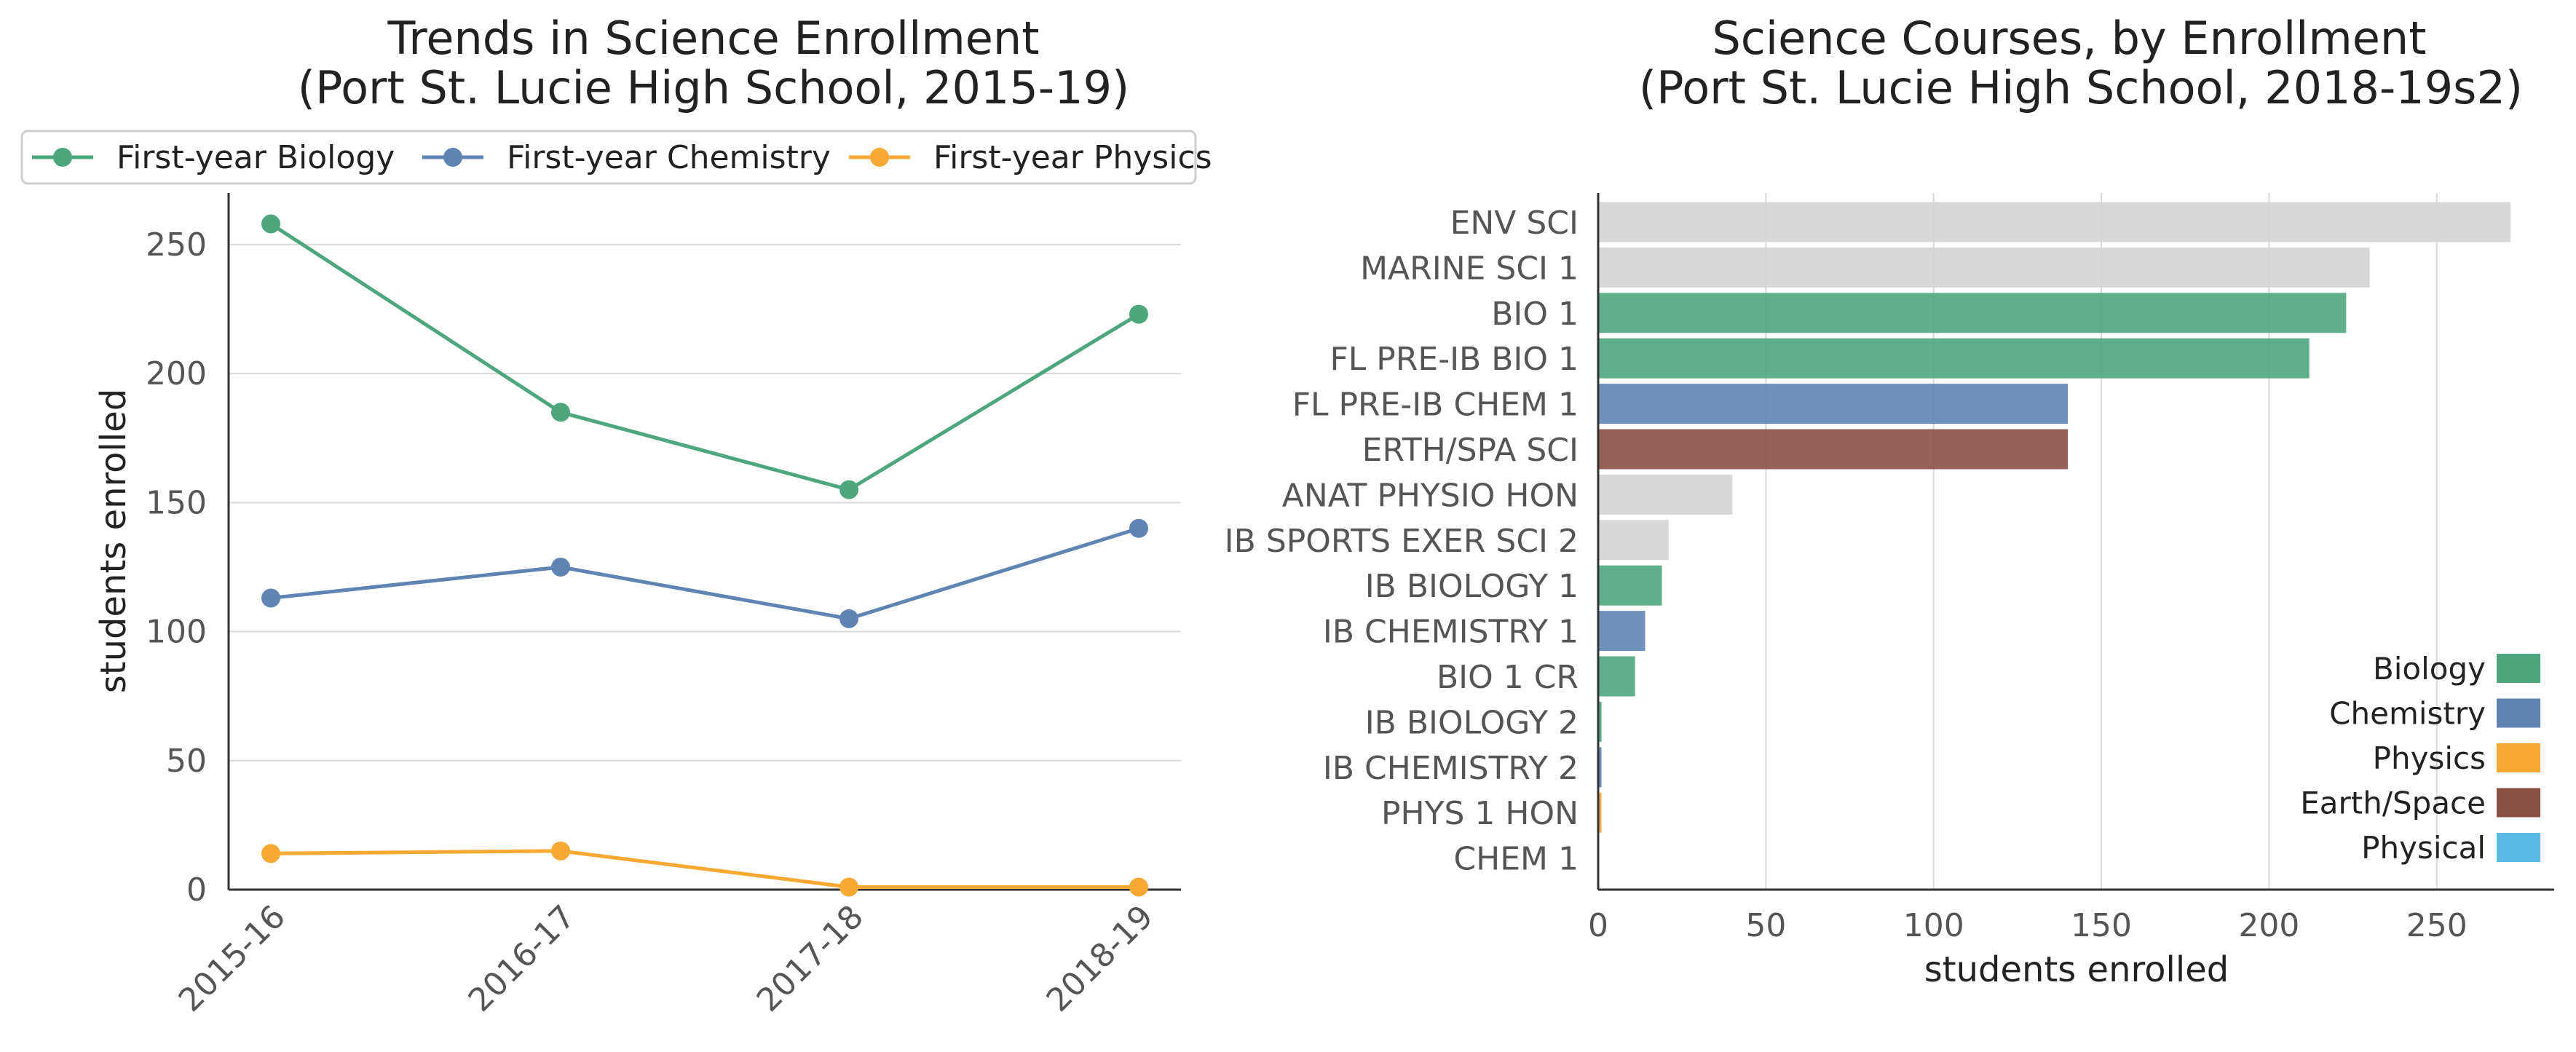  What do you see at coordinates (1402, 541) in the screenshot?
I see `category-label: IB SPORTS EXER SCI 2` at bounding box center [1402, 541].